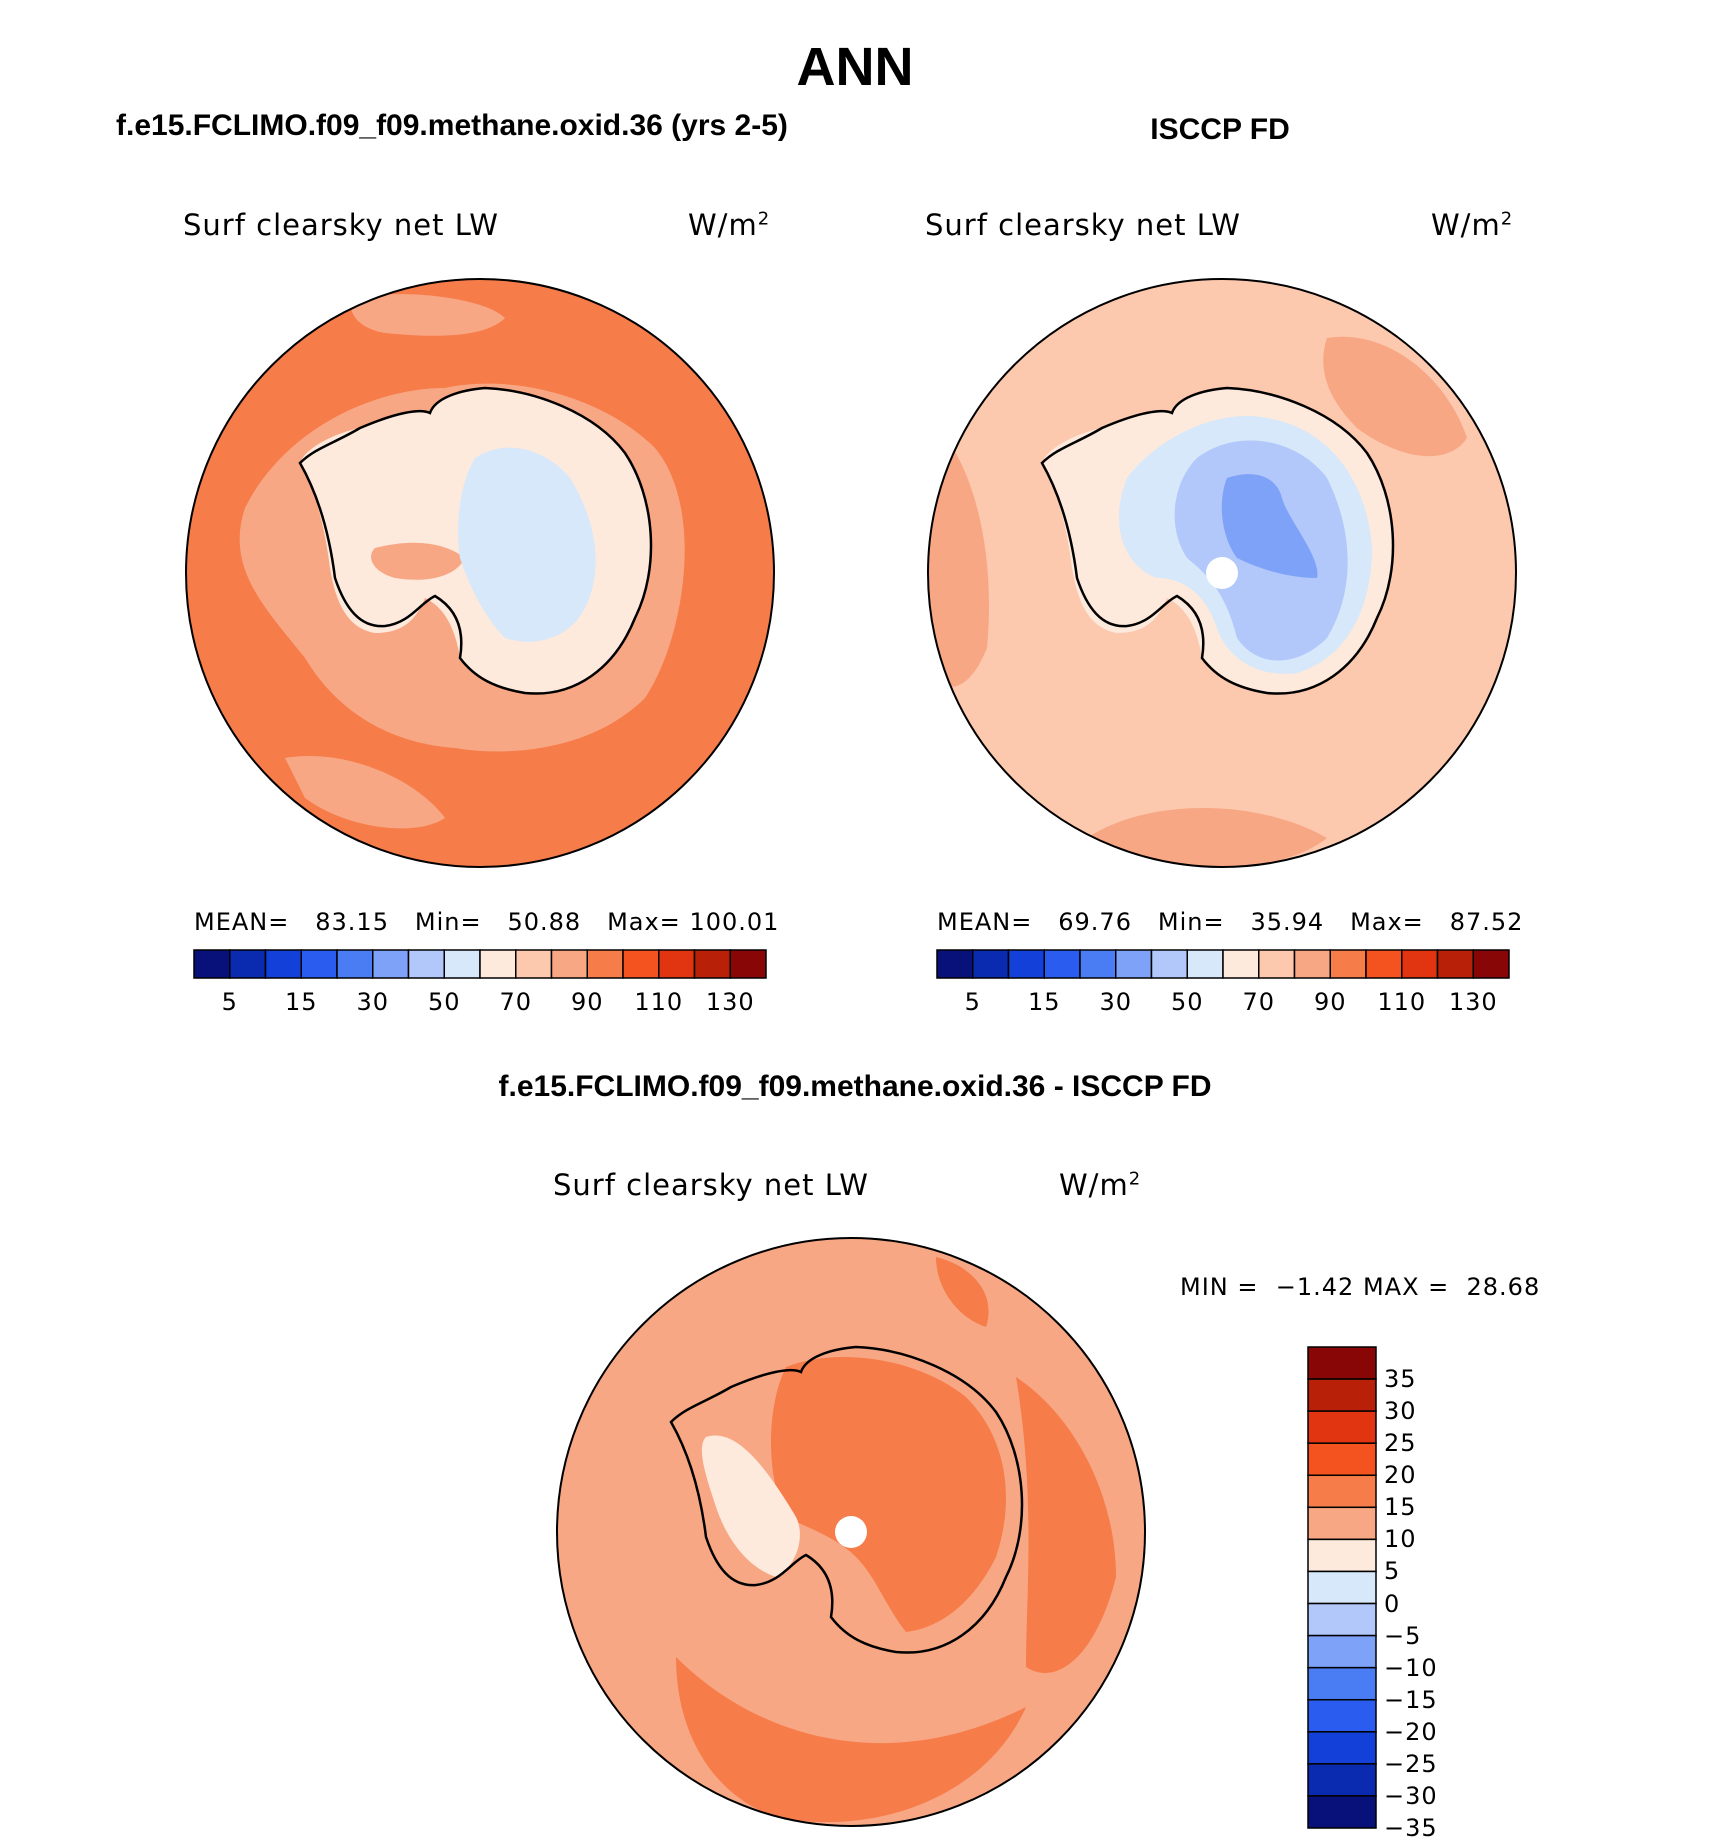 Image resolution: width=1710 pixels, height=1842 pixels. Describe the element at coordinates (486, 922) in the screenshot. I see `model-stats: MEAN= 83.15 Min= 50.88 Max= 100.01` at that location.